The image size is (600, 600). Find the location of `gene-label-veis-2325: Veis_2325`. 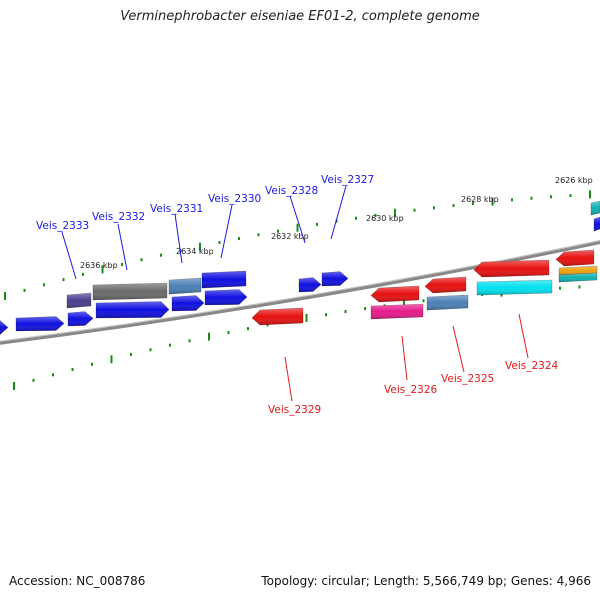

gene-label-veis-2325: Veis_2325 is located at coordinates (467, 379).